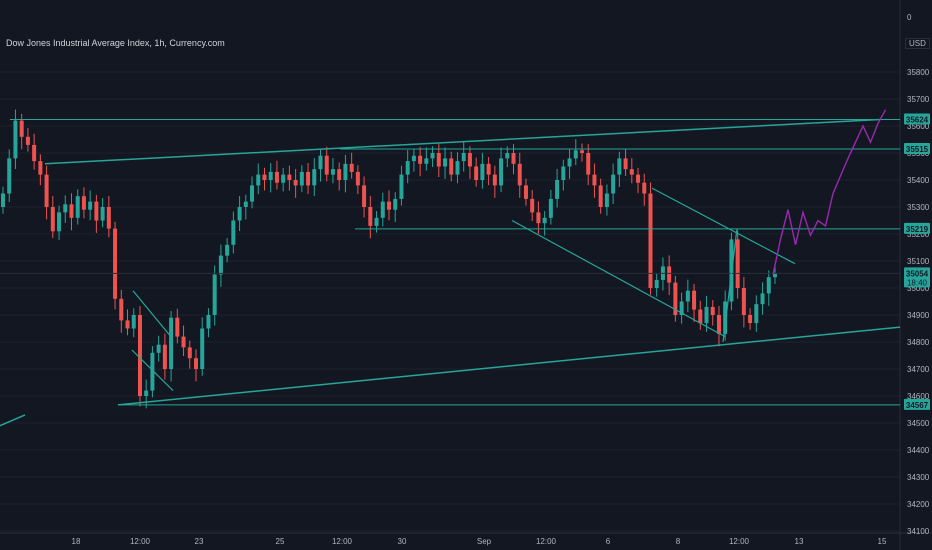 The height and width of the screenshot is (550, 932). What do you see at coordinates (918, 531) in the screenshot?
I see `y-tick-label: 34100` at bounding box center [918, 531].